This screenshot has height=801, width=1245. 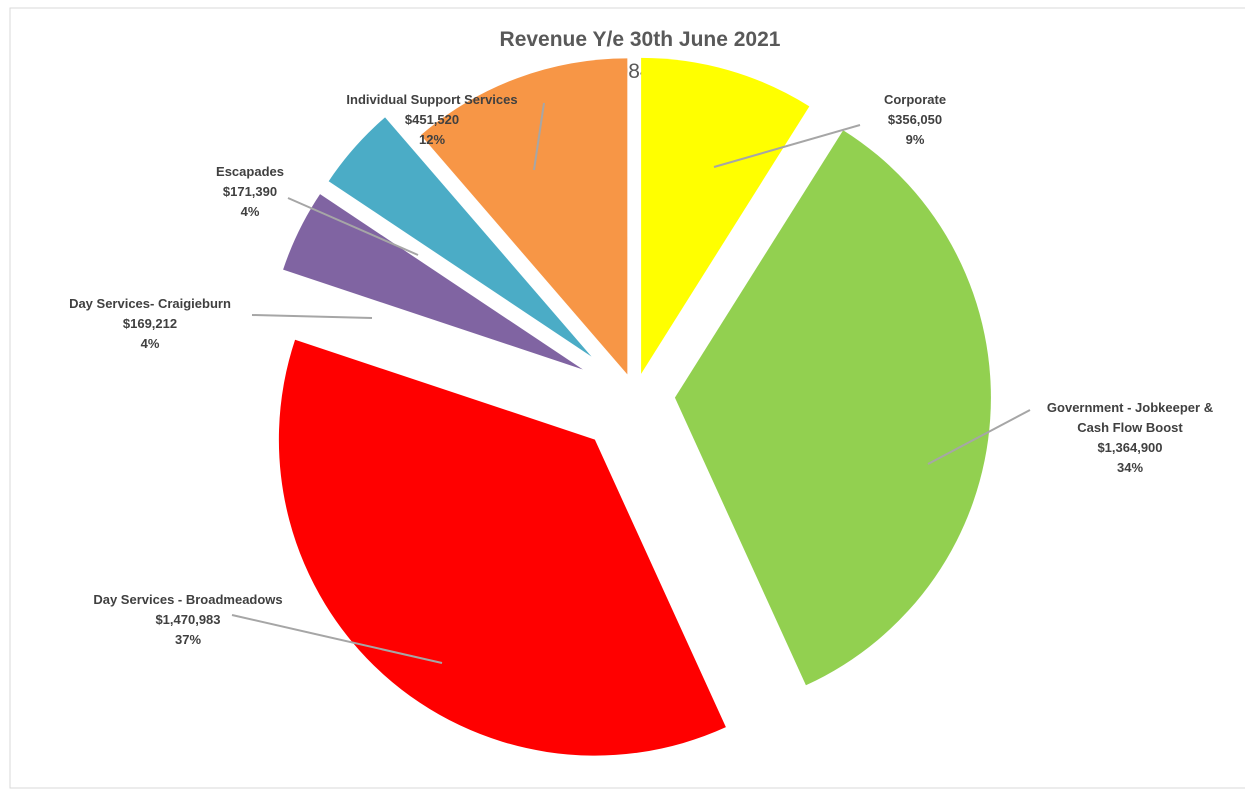 I want to click on slice-label-name: Escapades, so click(x=250, y=171).